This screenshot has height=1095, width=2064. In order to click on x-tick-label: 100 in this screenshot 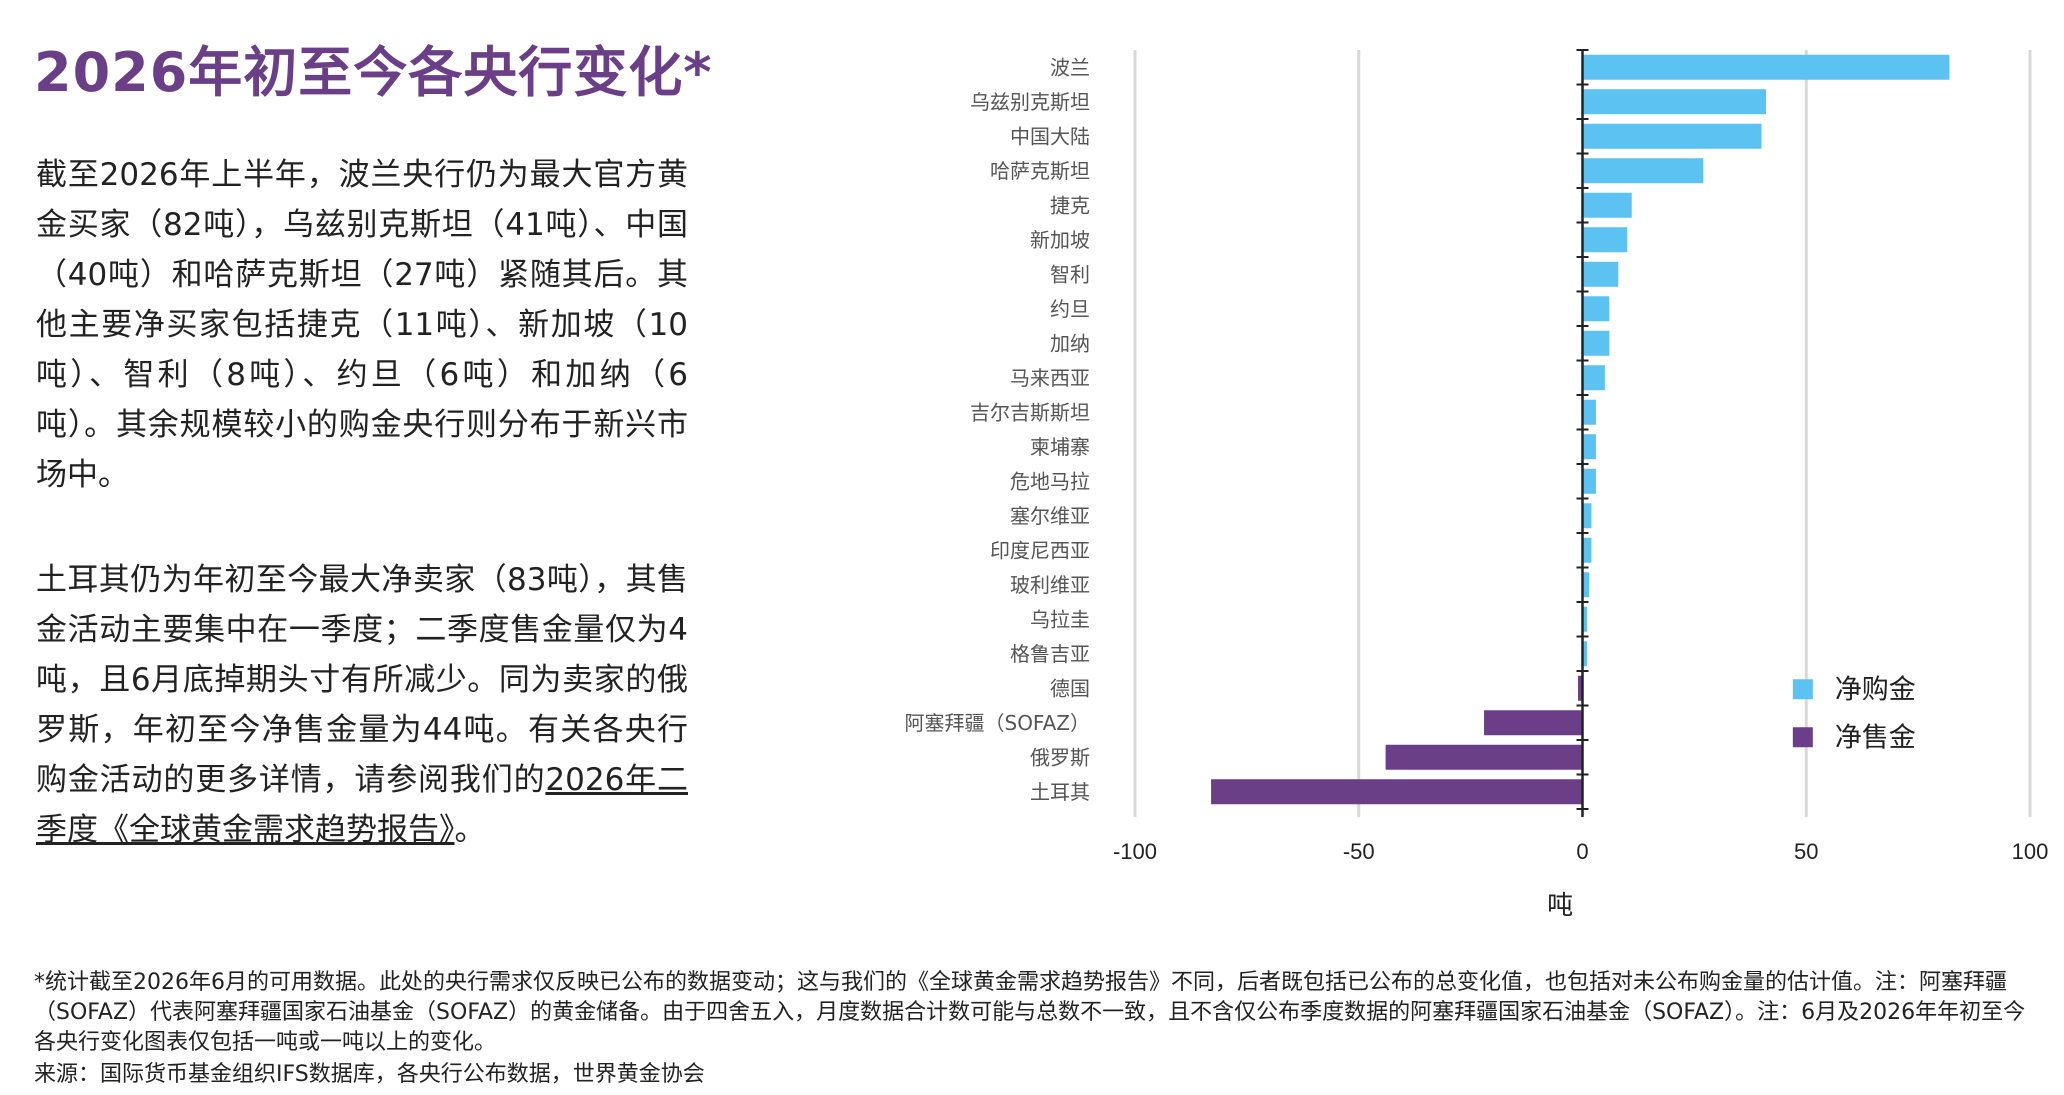, I will do `click(2030, 851)`.